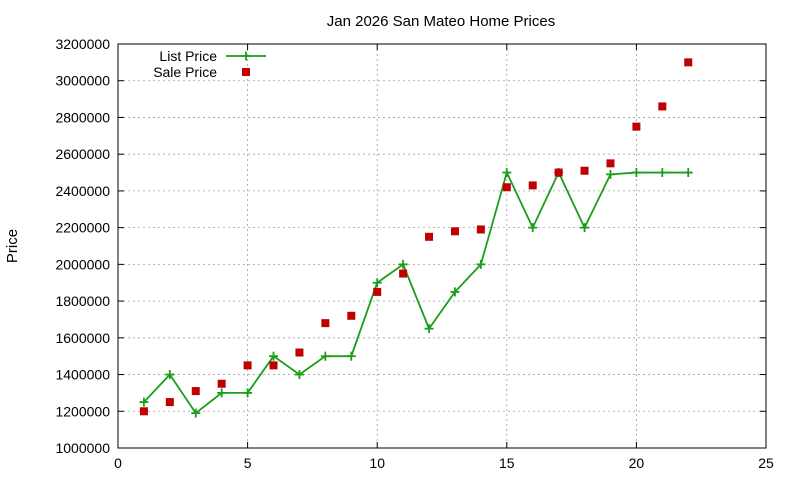 Image resolution: width=800 pixels, height=480 pixels. I want to click on y-tick-label: 3000000, so click(82, 81).